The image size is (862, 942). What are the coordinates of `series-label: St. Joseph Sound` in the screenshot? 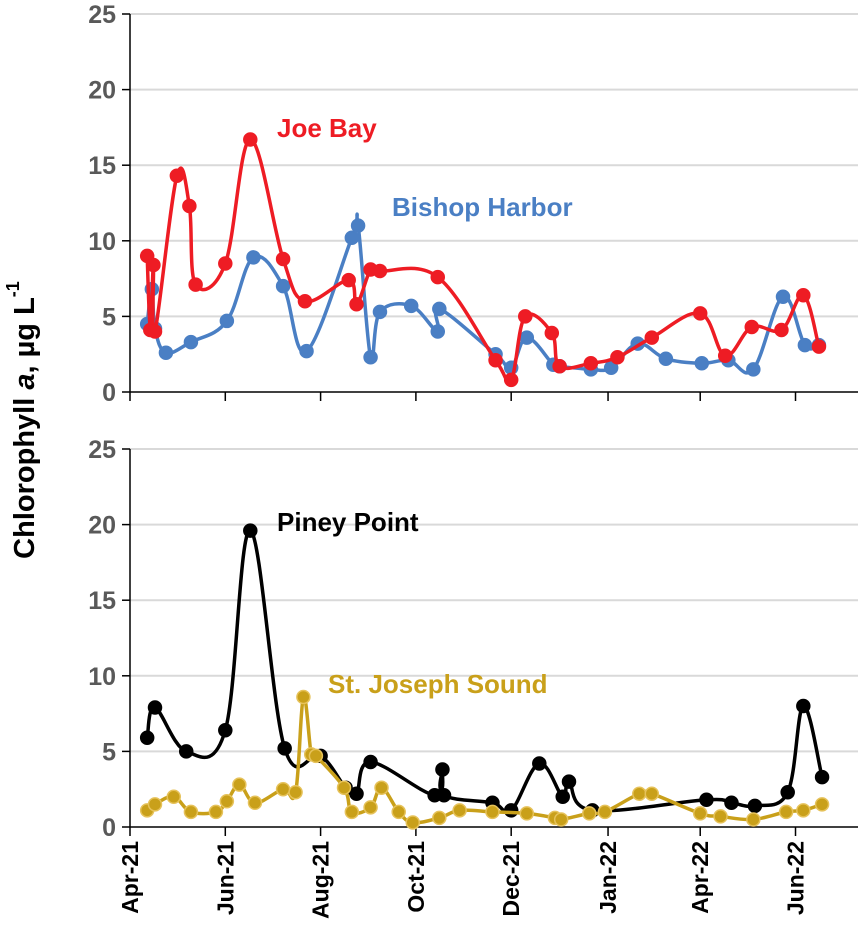 It's located at (438, 684).